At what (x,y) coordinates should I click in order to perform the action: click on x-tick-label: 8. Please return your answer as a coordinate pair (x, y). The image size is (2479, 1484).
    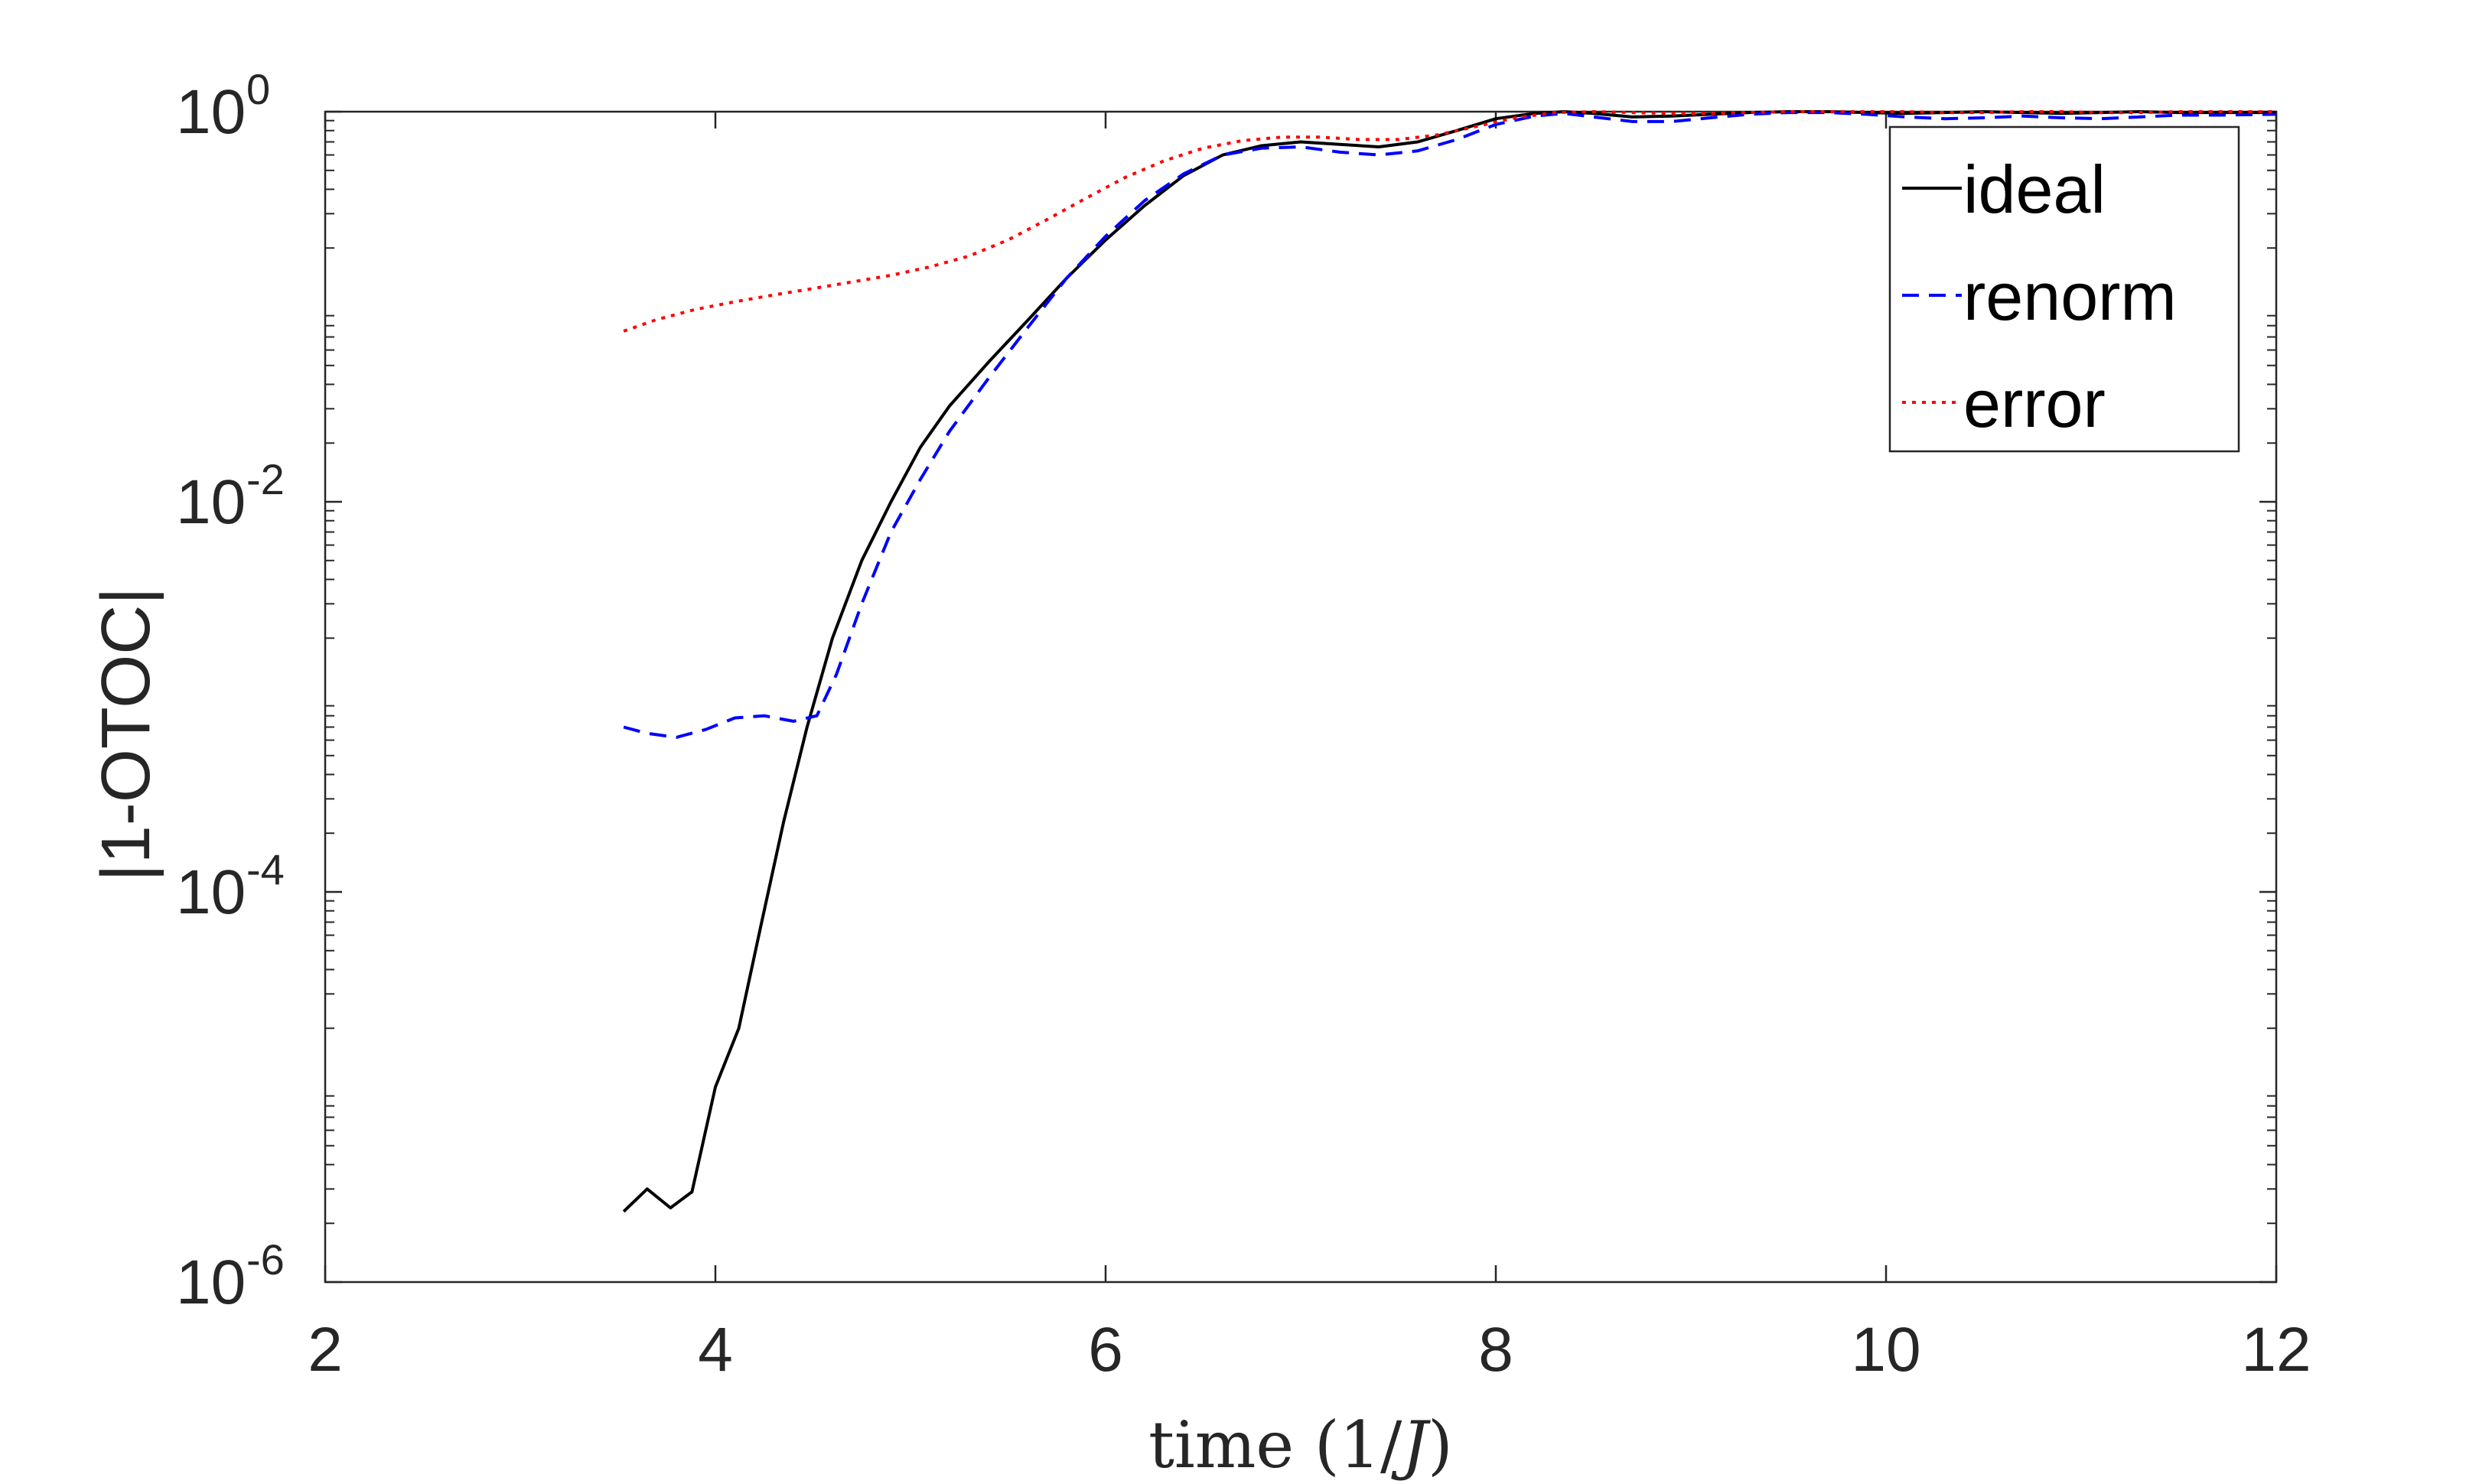
    Looking at the image, I should click on (1495, 1350).